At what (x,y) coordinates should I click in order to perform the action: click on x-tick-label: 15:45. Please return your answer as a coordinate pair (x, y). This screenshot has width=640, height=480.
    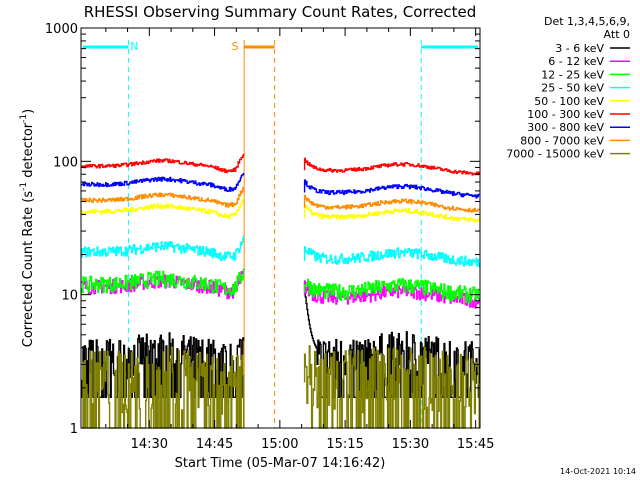
    Looking at the image, I should click on (475, 444).